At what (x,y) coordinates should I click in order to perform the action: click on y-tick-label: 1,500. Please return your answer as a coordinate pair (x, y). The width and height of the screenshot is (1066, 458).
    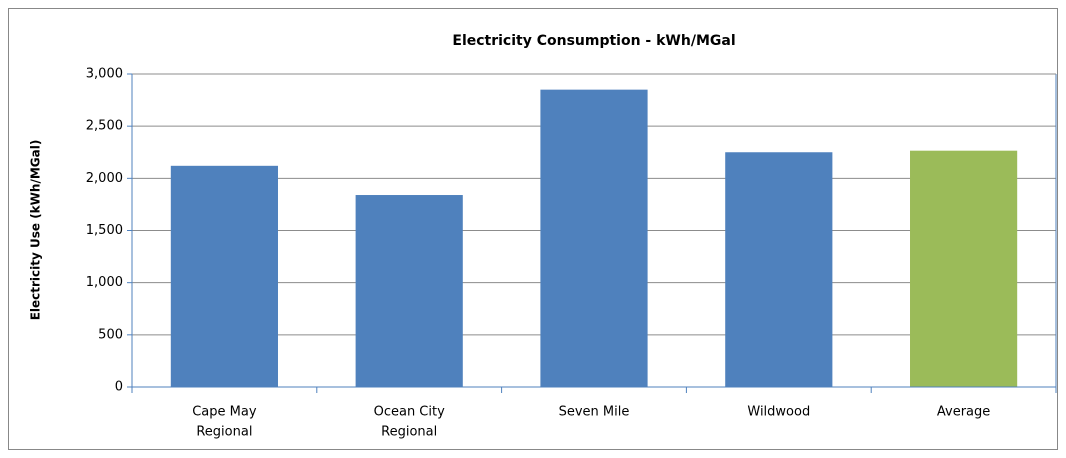
    Looking at the image, I should click on (104, 230).